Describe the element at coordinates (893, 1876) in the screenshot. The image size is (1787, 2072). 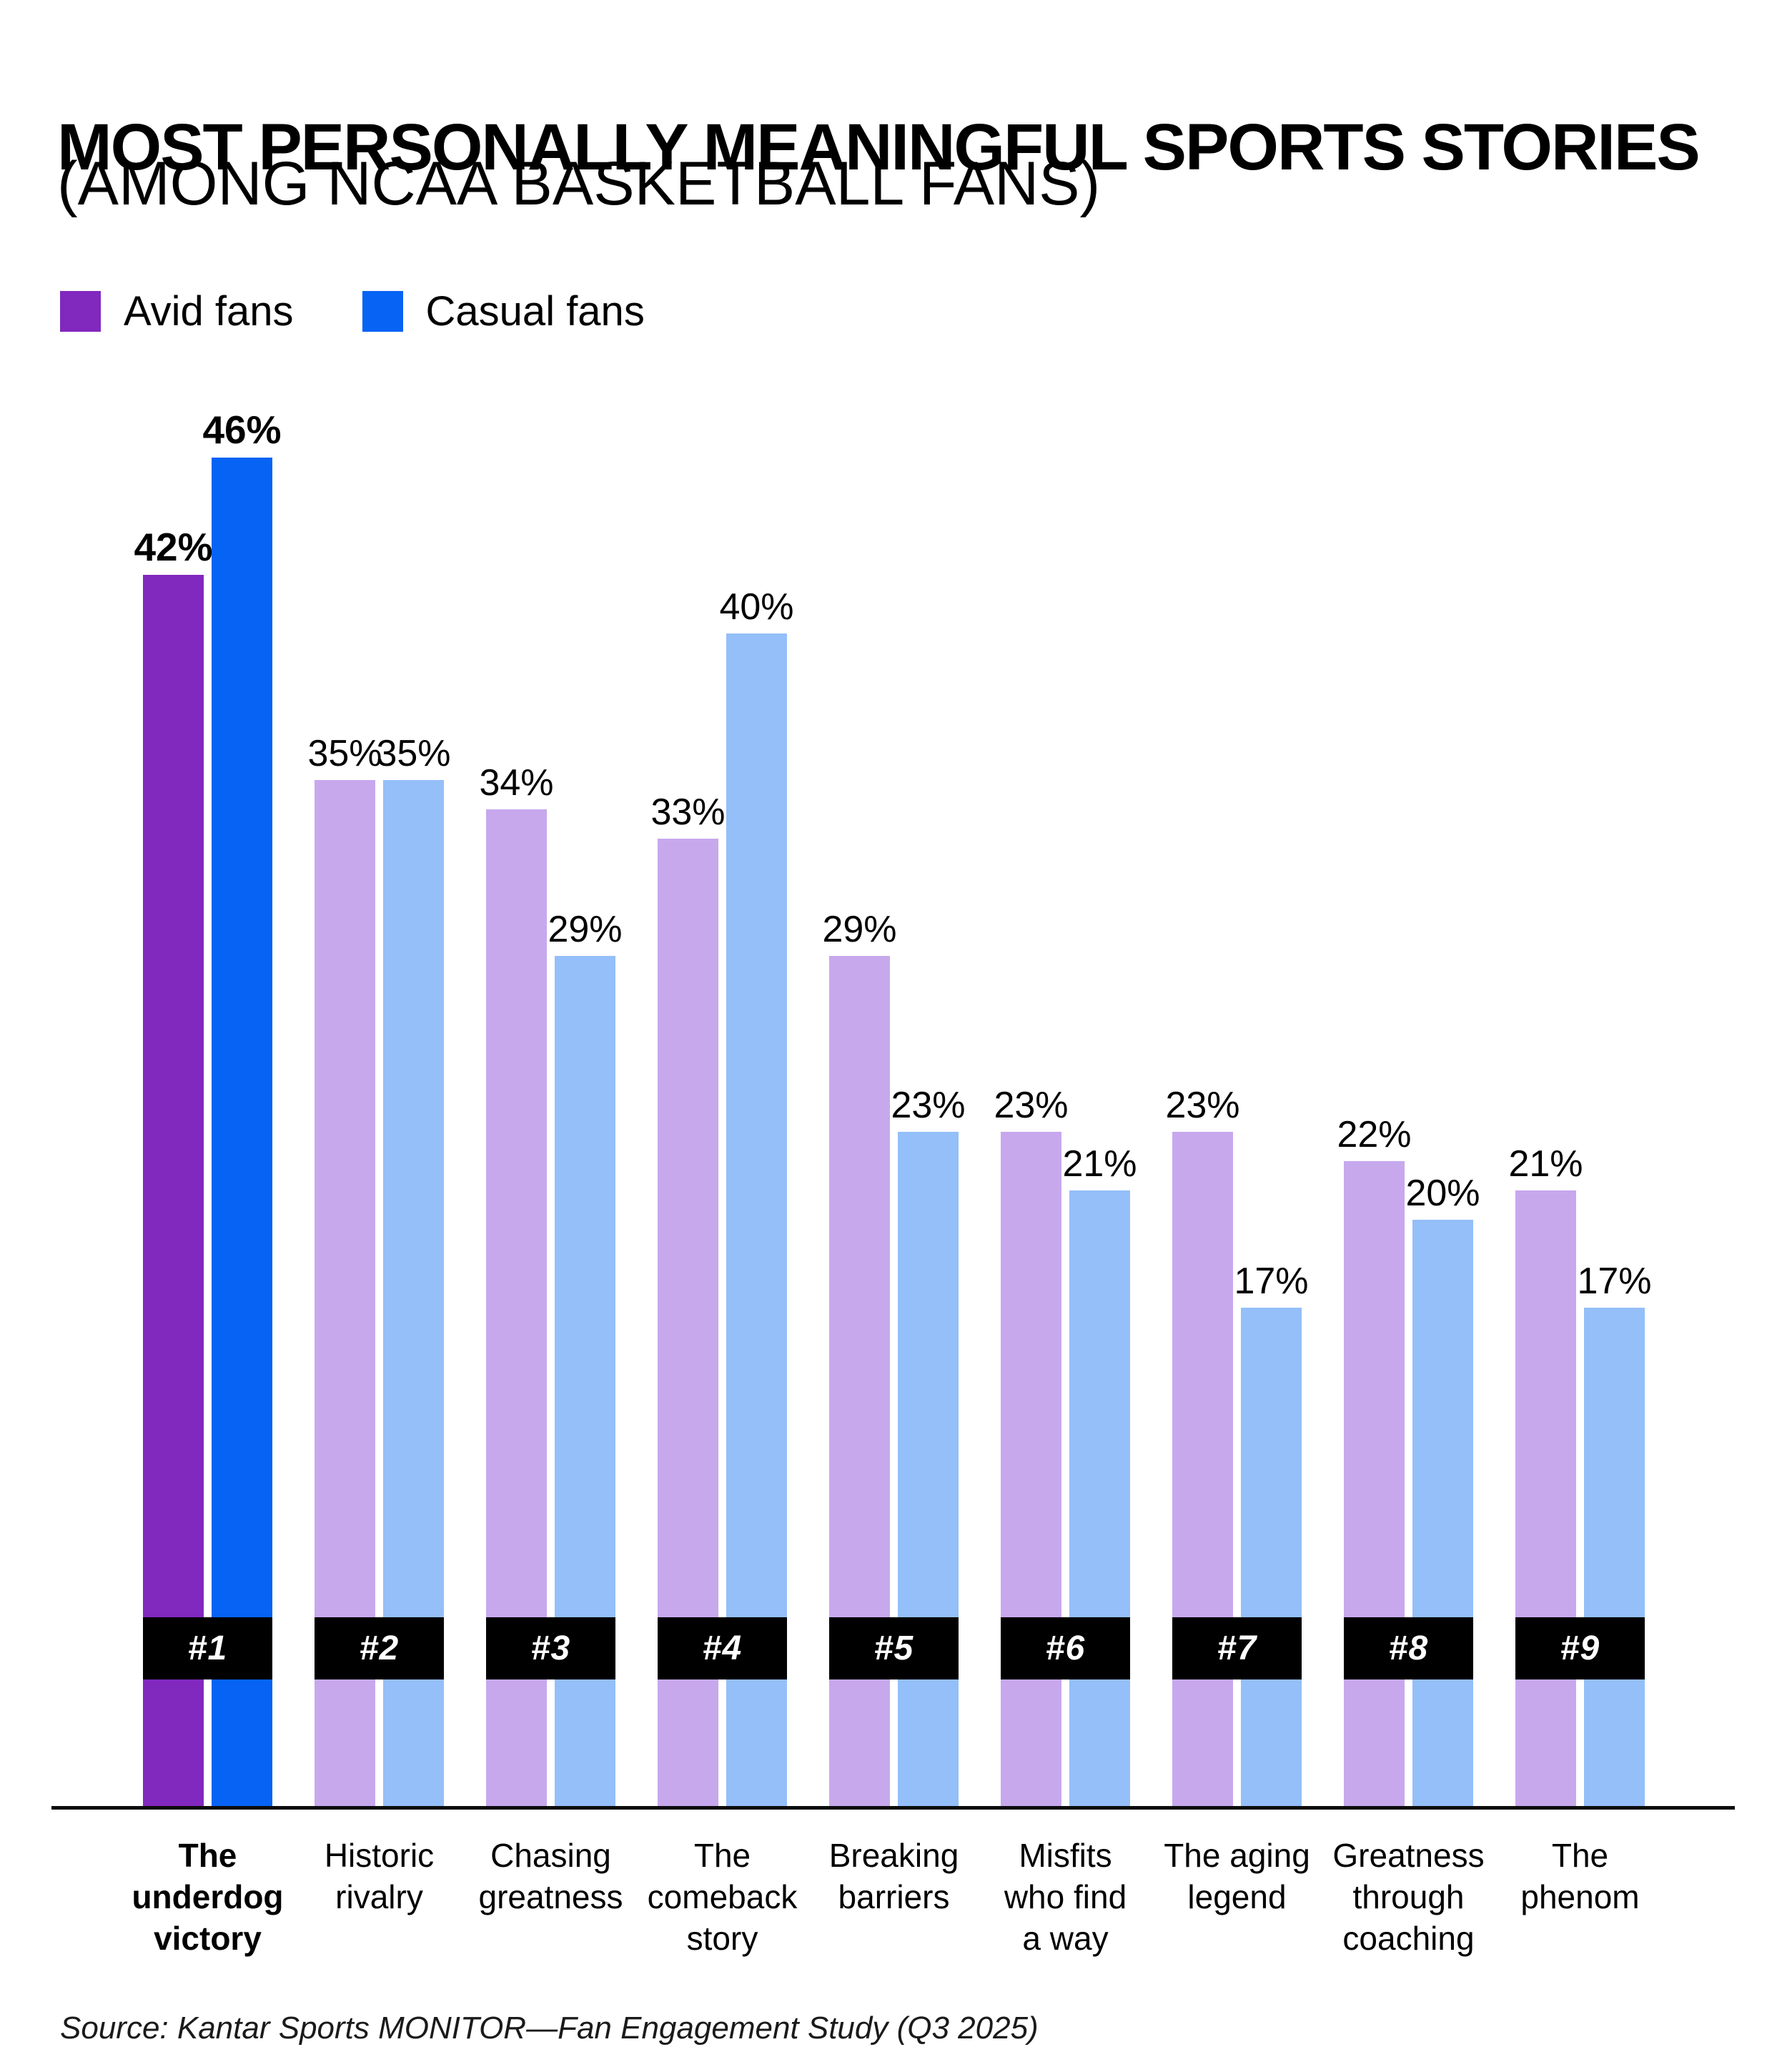
I see `category-label: Breaking barriers` at that location.